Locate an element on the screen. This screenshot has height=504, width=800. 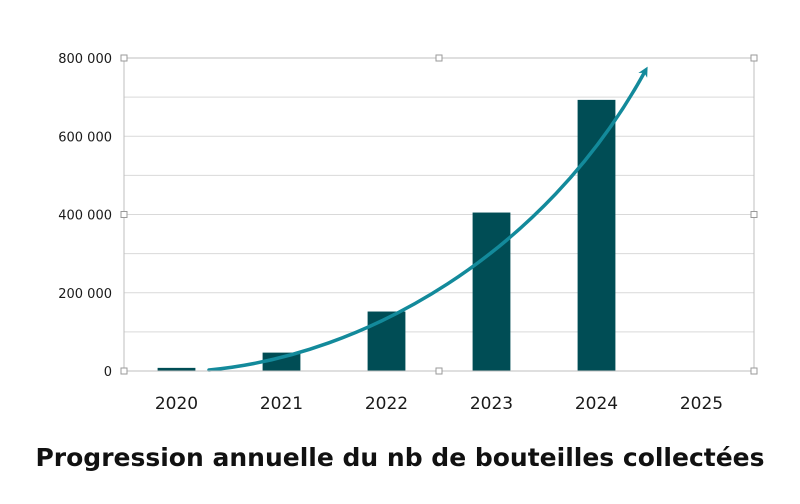
bar-2021 is located at coordinates (281, 361).